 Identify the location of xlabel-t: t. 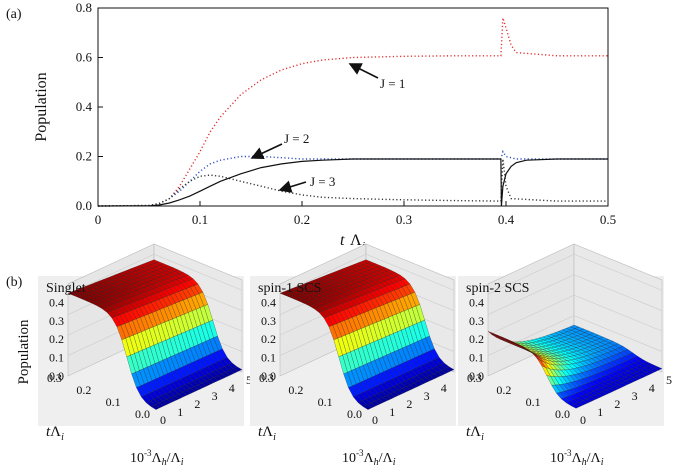
(342, 240).